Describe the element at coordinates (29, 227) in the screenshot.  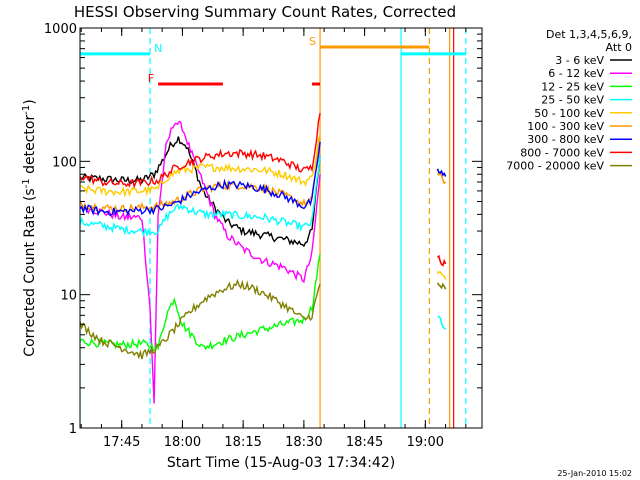
I see `y-axis-label: Corrected Count Rate (s-1 detector-1)` at that location.